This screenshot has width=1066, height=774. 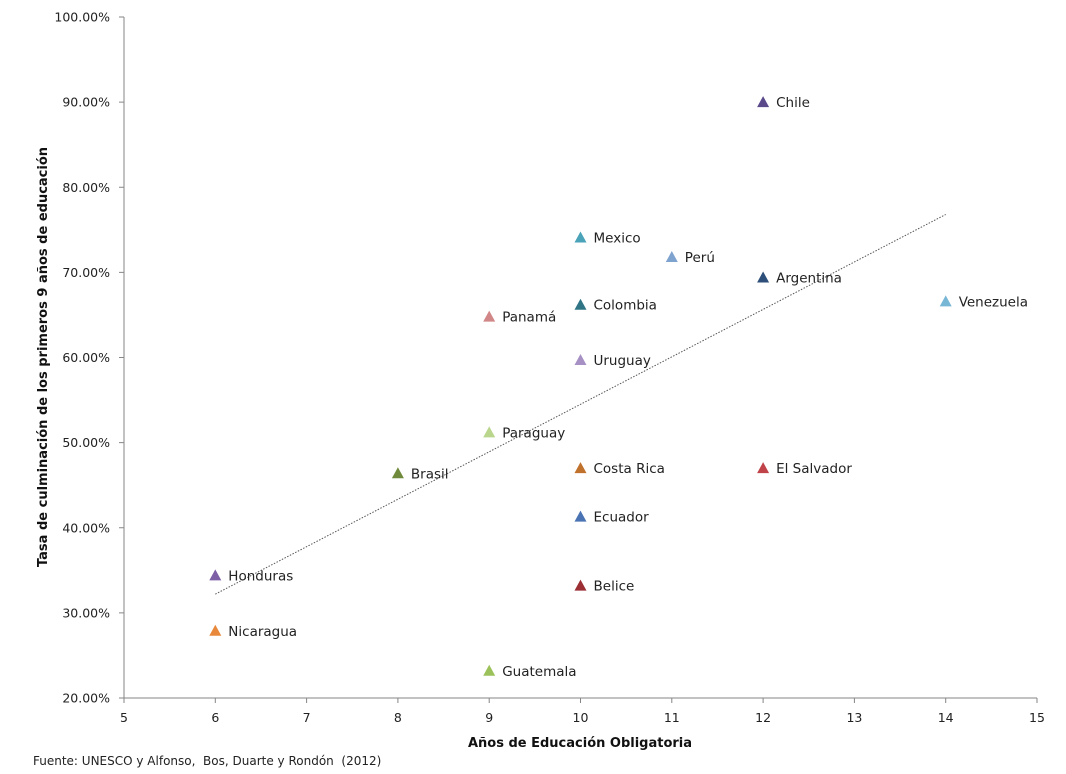 I want to click on data-point: Uruguay, so click(x=612, y=361).